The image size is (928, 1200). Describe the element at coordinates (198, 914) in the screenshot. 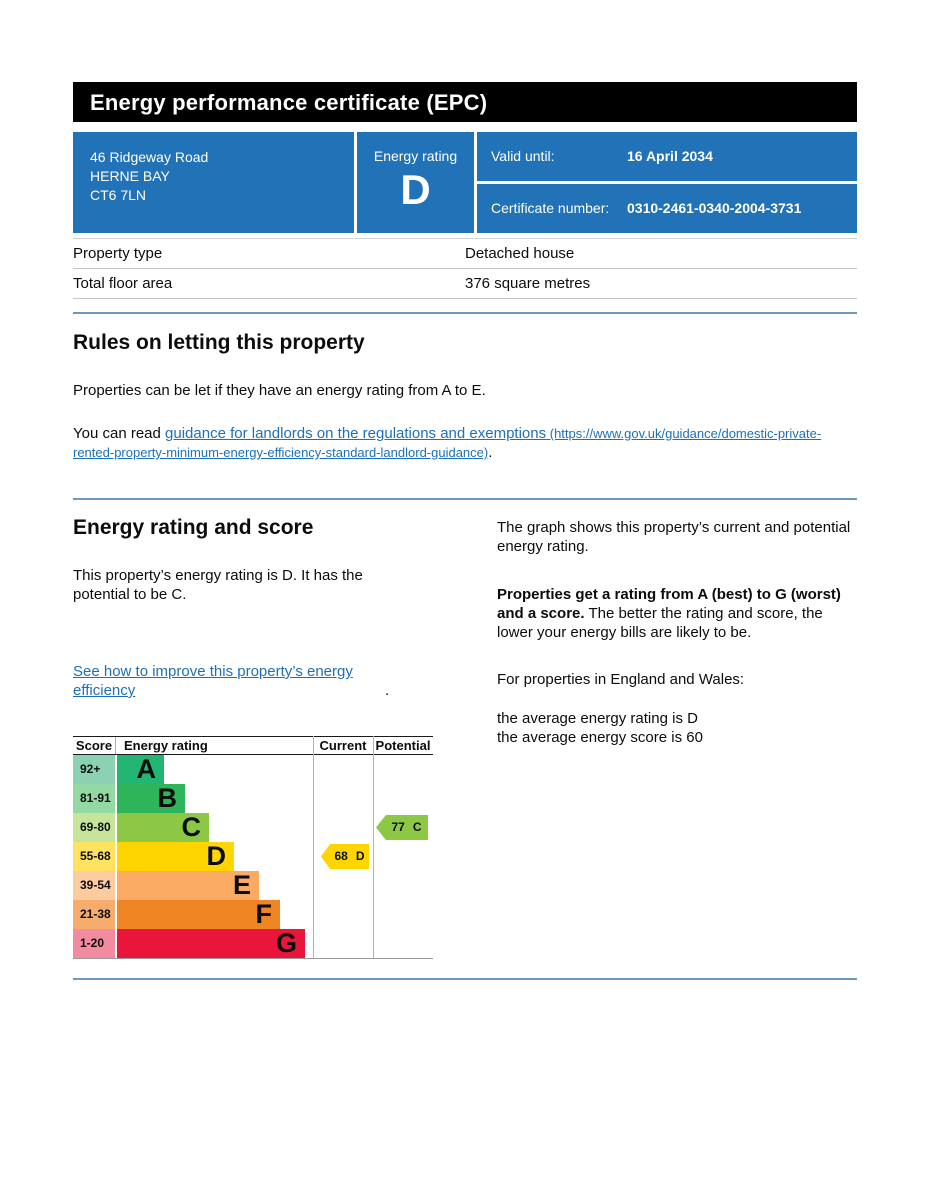

I see `band-bar-f: F` at that location.